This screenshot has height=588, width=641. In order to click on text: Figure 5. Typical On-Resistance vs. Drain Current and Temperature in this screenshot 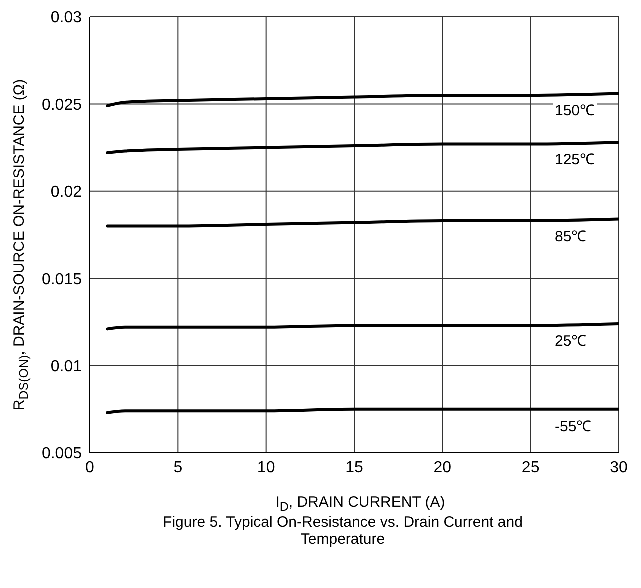, I will do `click(343, 531)`.